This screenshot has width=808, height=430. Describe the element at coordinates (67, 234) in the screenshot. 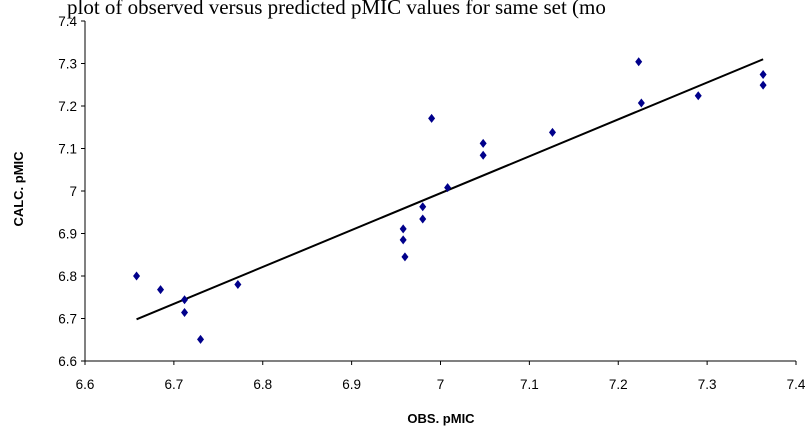

I see `y-tick-label: 6.9` at that location.